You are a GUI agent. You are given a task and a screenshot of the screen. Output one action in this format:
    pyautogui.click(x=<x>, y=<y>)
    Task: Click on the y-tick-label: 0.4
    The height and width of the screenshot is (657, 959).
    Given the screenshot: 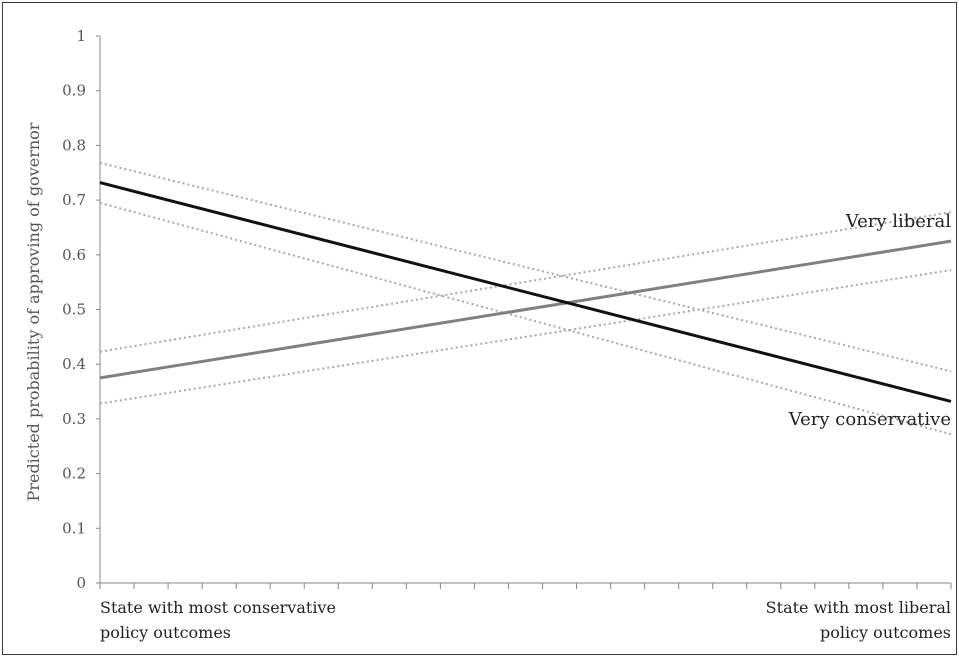 What is the action you would take?
    pyautogui.click(x=74, y=364)
    